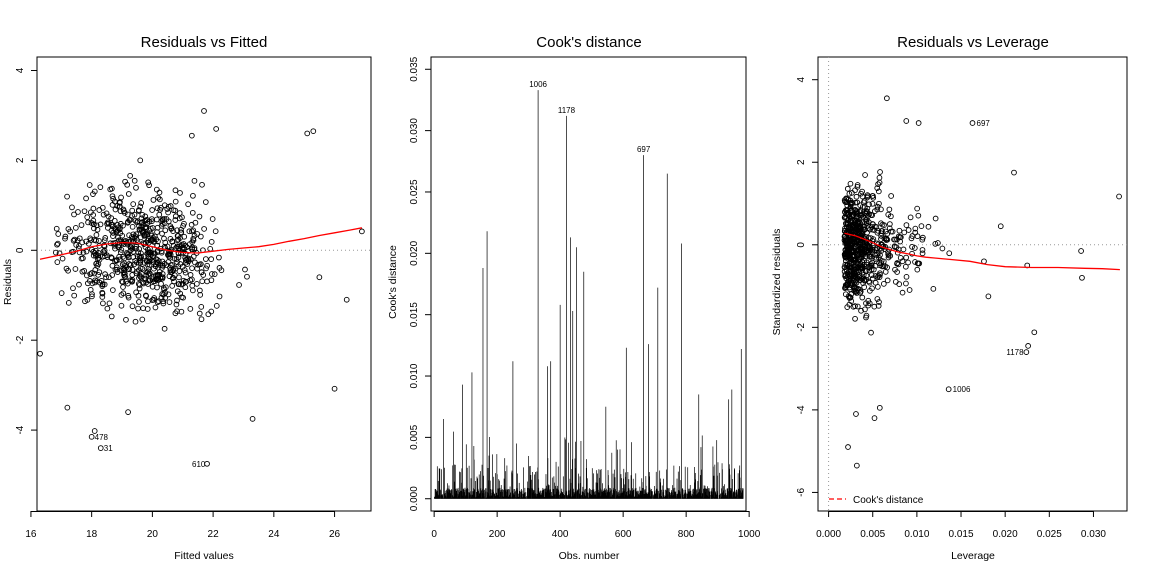 The image size is (1152, 581). Describe the element at coordinates (984, 123) in the screenshot. I see `outlier-label: 697` at that location.